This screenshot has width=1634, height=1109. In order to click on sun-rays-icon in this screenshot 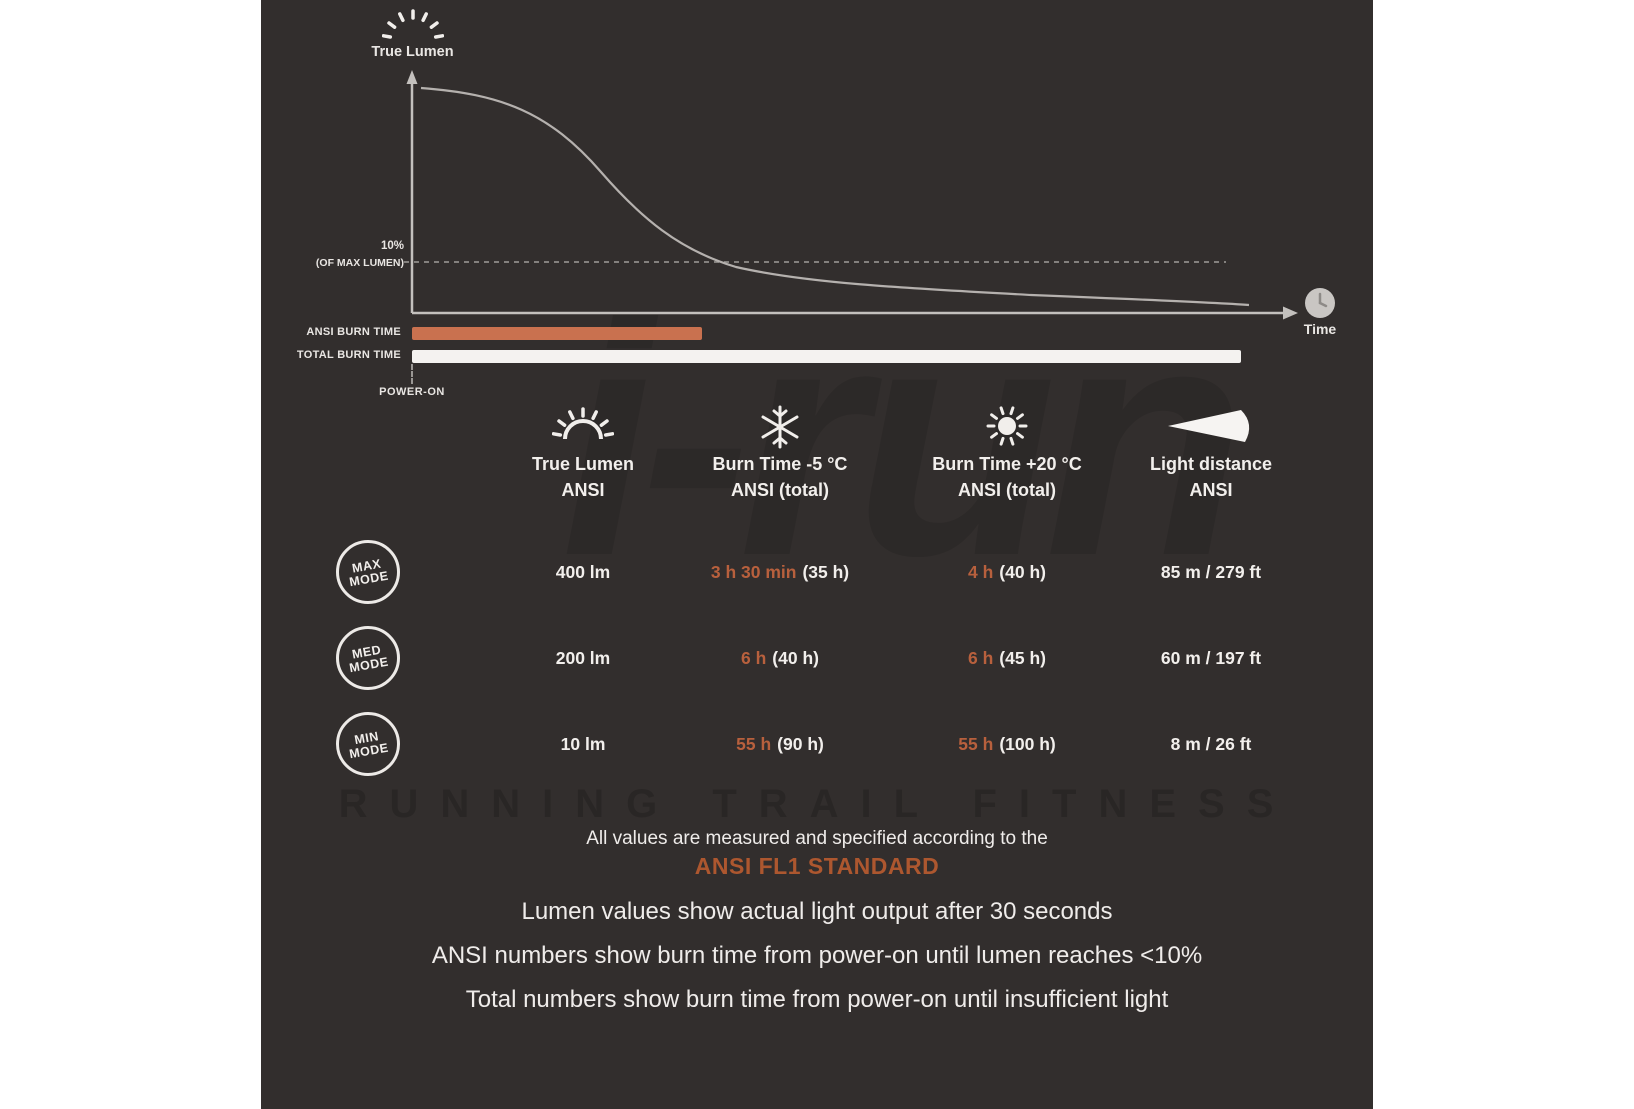, I will do `click(413, 24)`.